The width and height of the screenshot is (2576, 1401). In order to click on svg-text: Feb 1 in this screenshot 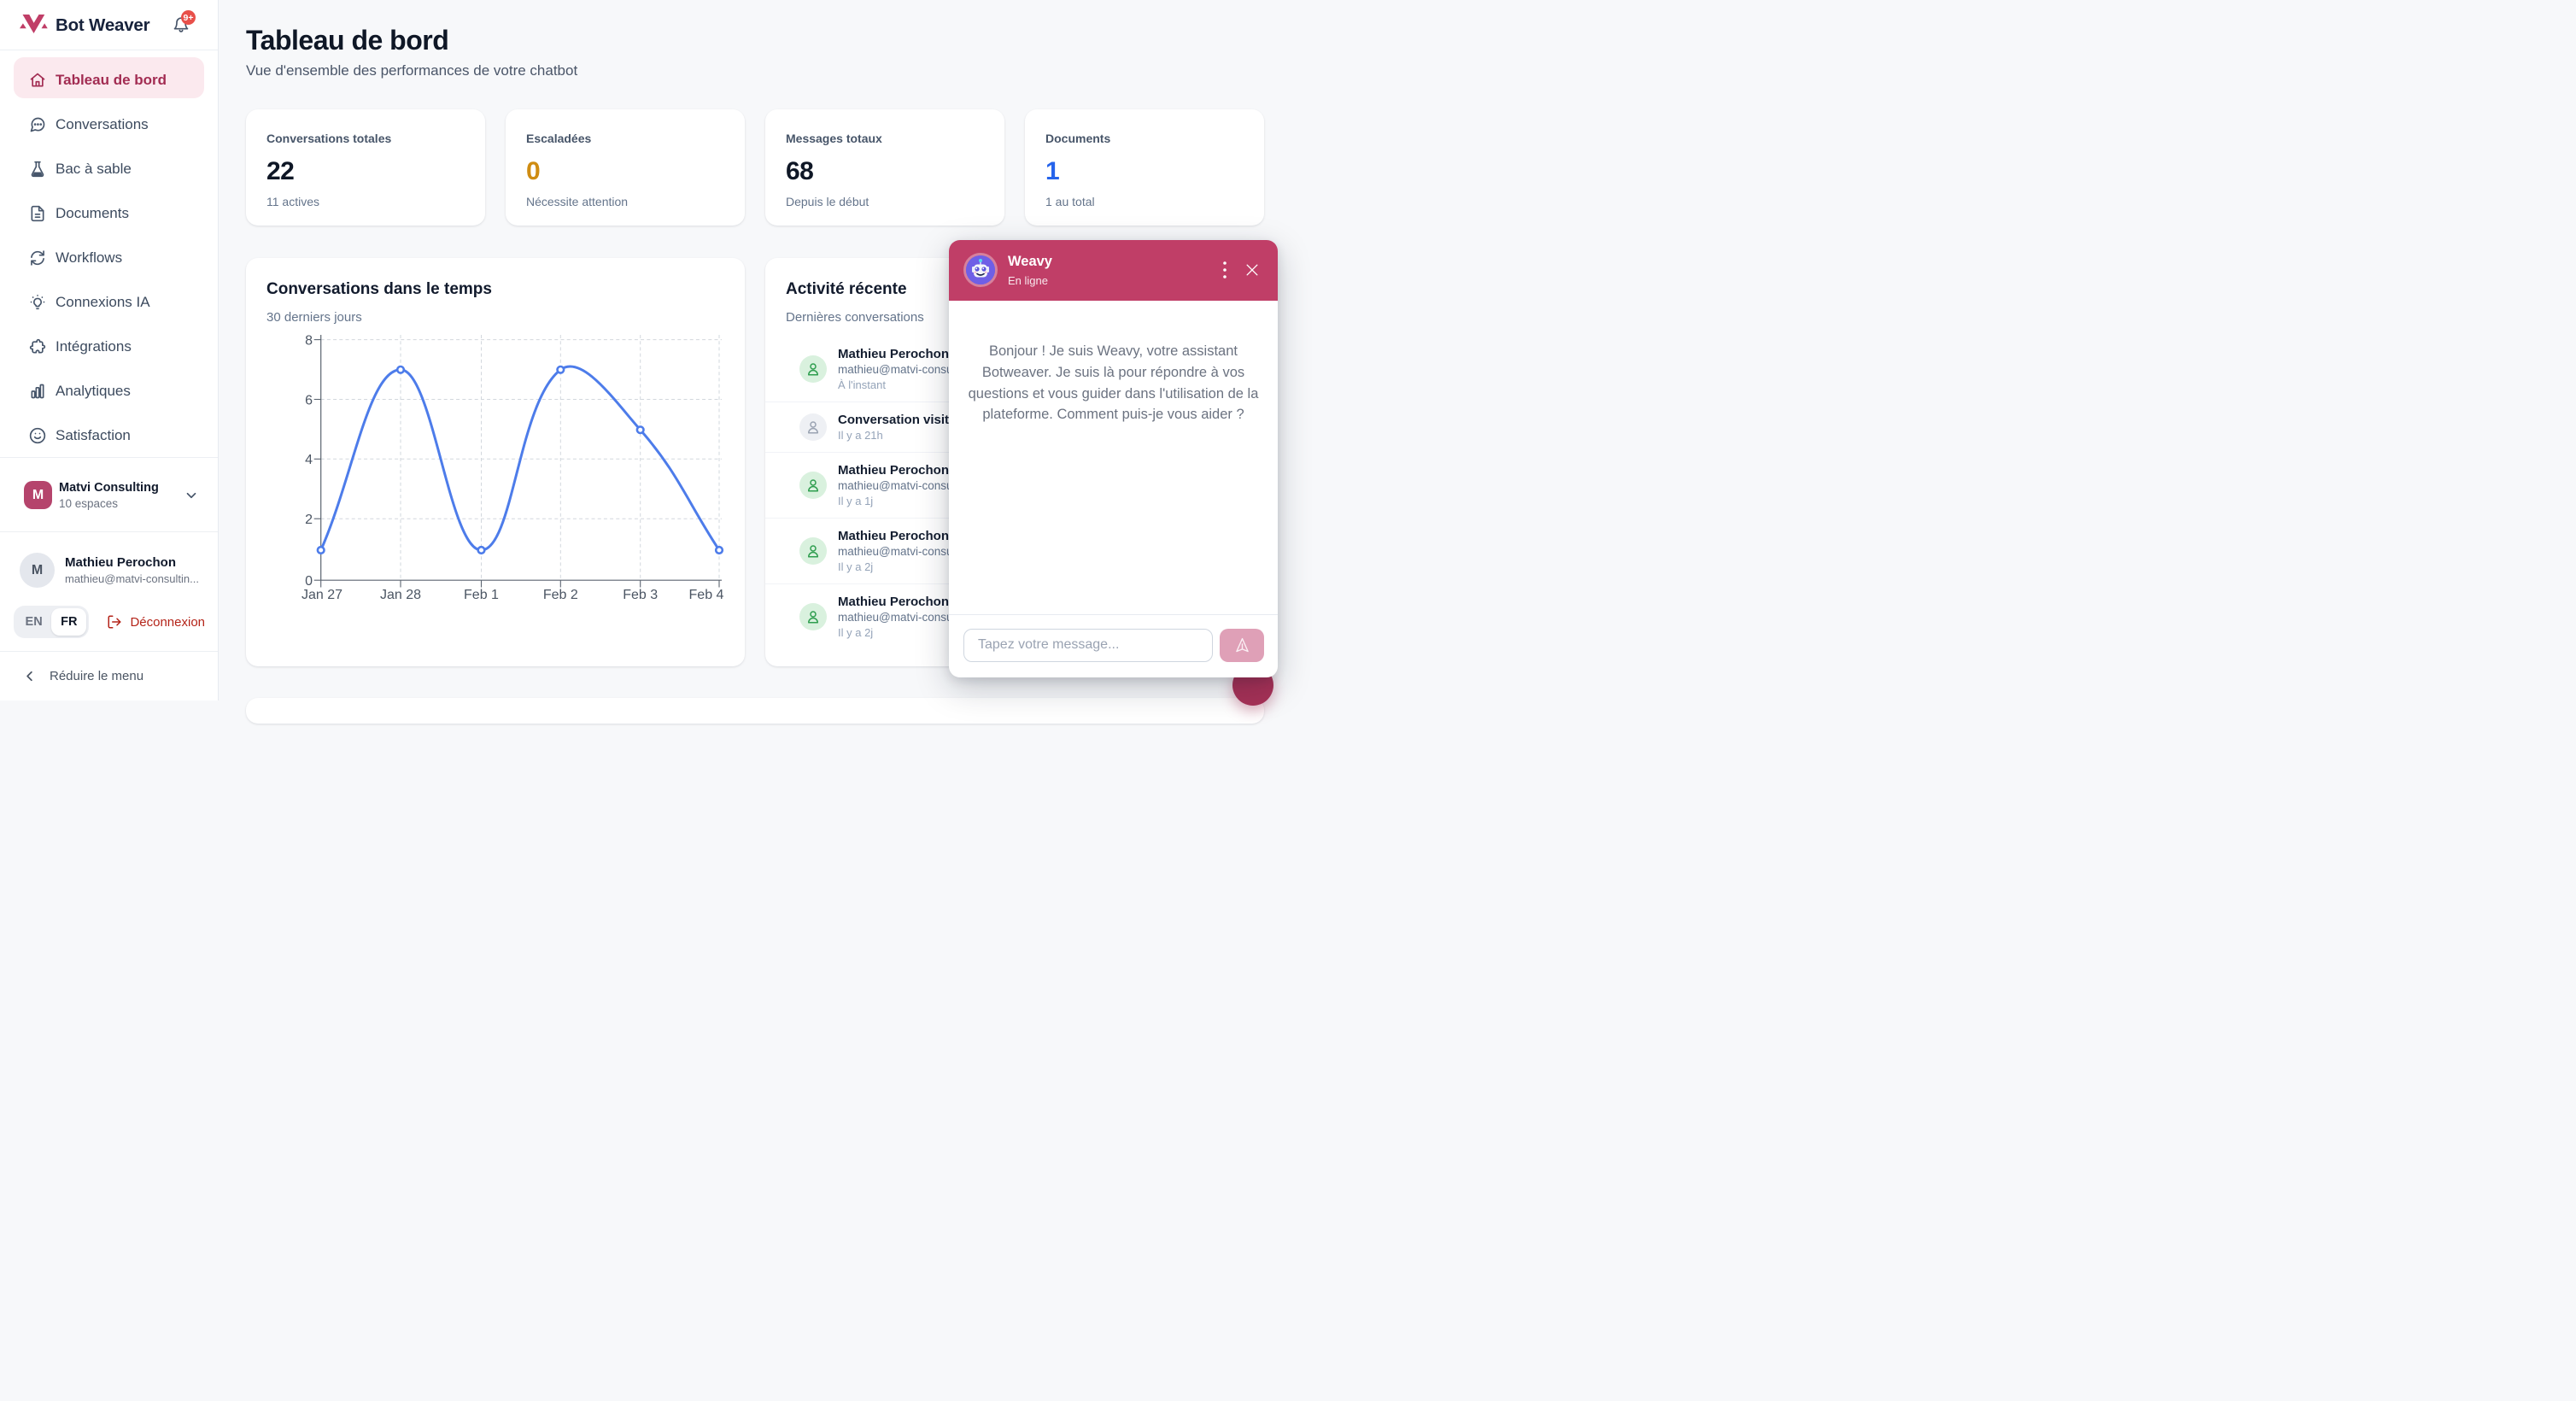, I will do `click(481, 595)`.